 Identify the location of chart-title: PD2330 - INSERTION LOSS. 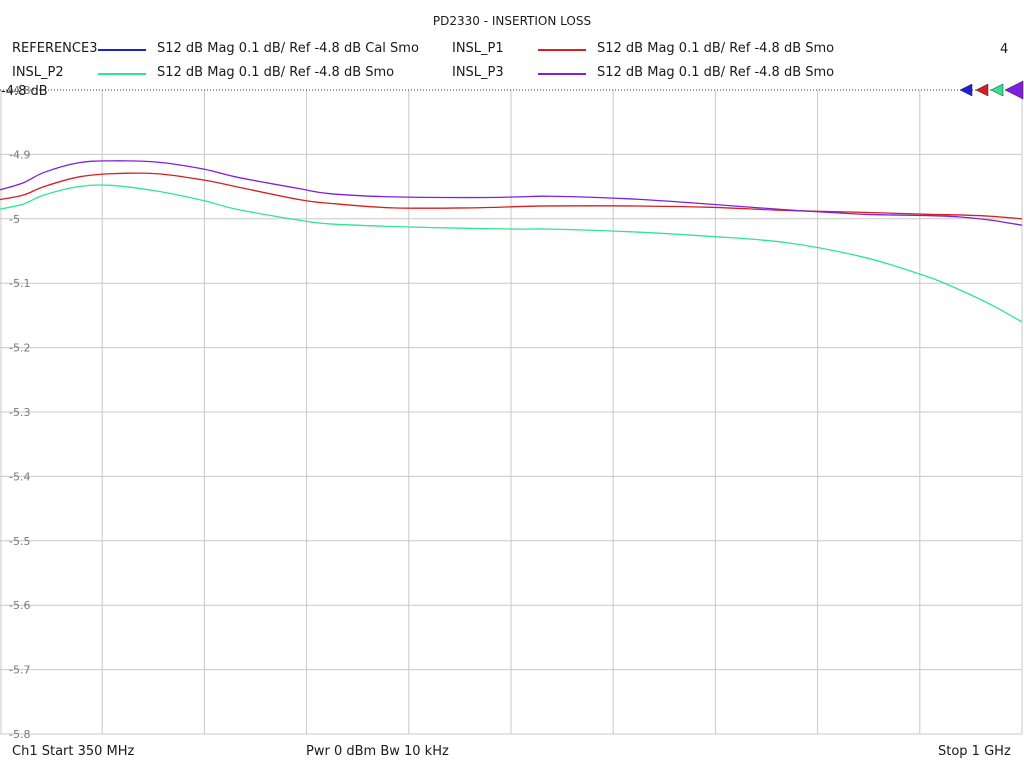
(512, 21).